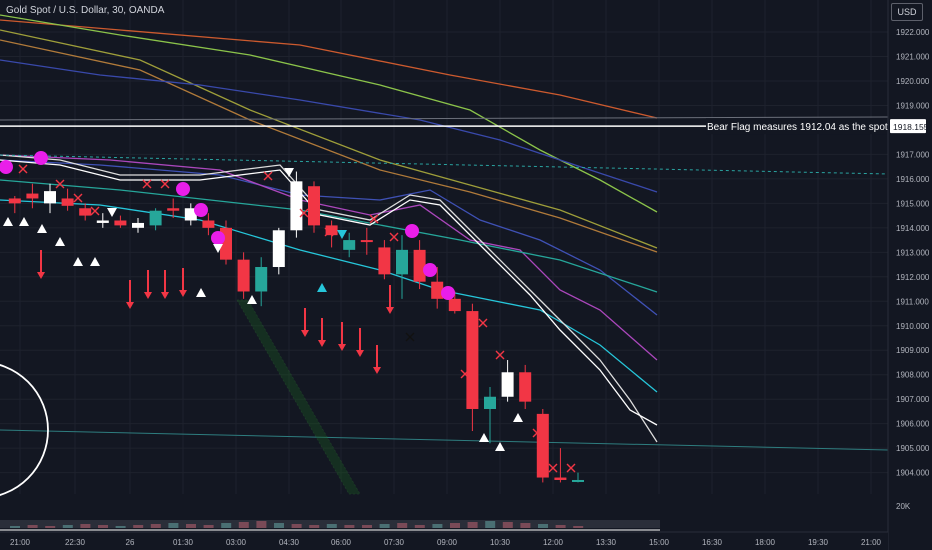 This screenshot has width=932, height=550. Describe the element at coordinates (289, 542) in the screenshot. I see `time-tick-label: 04:30` at that location.